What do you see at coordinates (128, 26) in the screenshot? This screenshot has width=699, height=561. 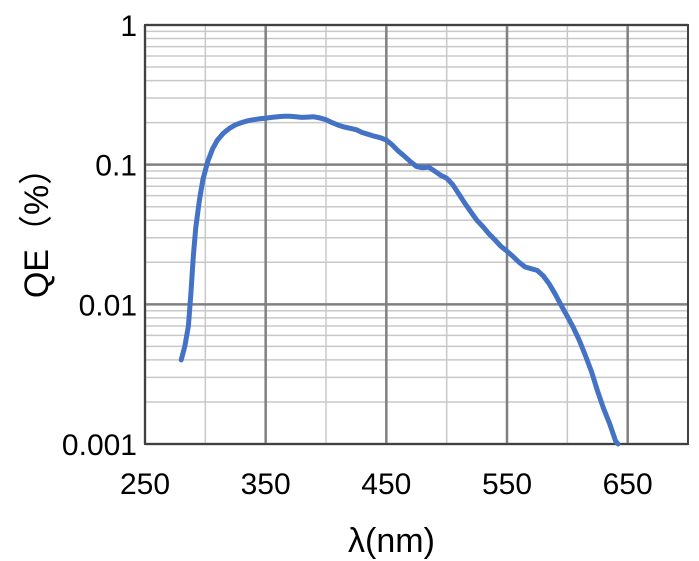 I see `y-tick-label: 1` at bounding box center [128, 26].